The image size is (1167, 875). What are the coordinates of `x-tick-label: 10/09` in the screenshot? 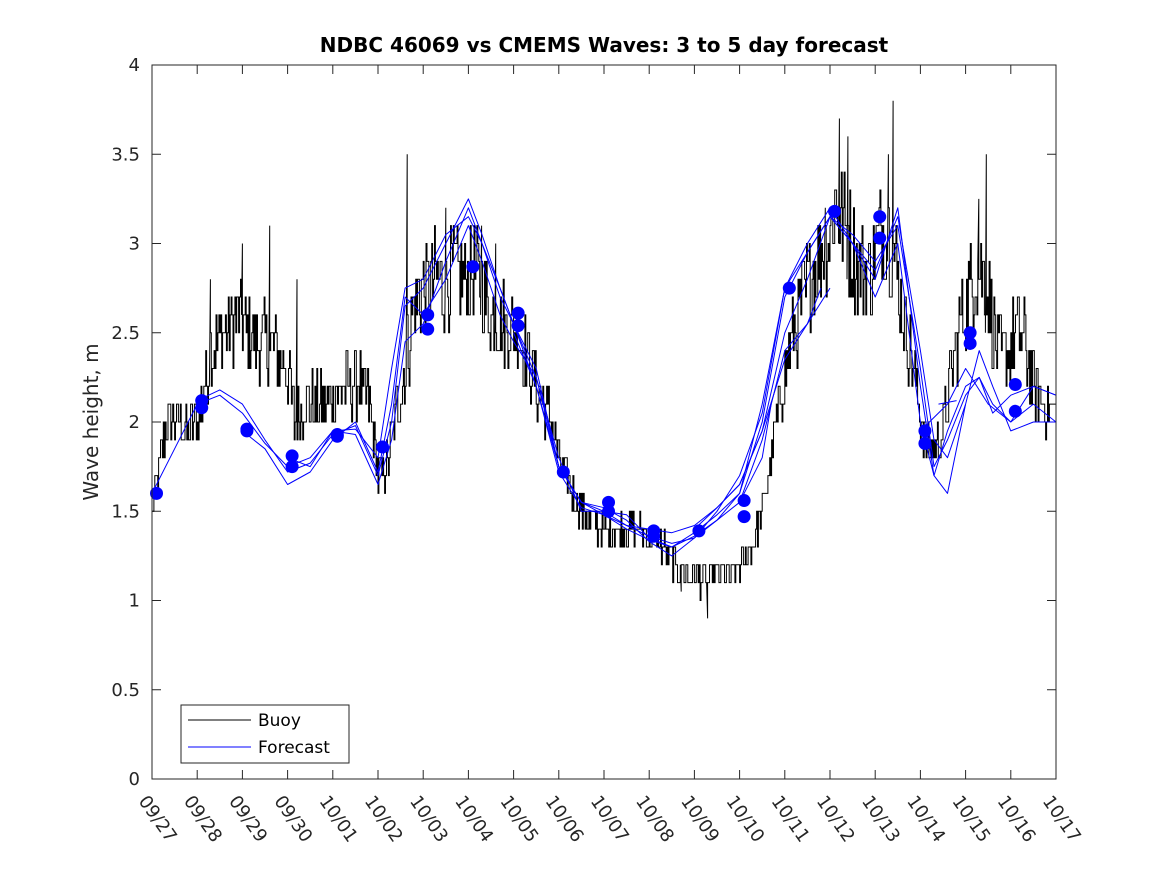 It's located at (699, 819).